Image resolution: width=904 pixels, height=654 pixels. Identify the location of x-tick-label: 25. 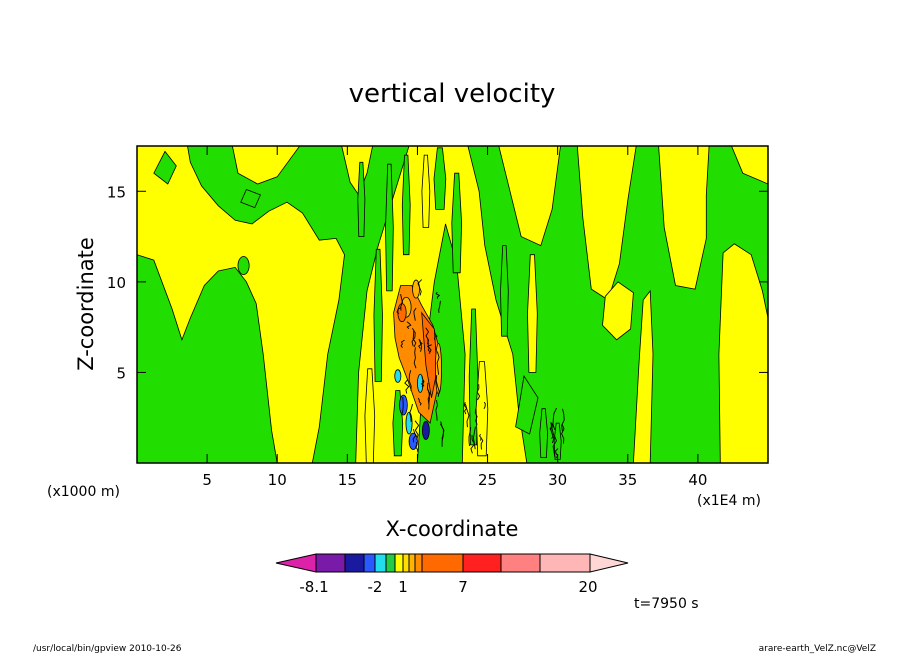
(487, 480).